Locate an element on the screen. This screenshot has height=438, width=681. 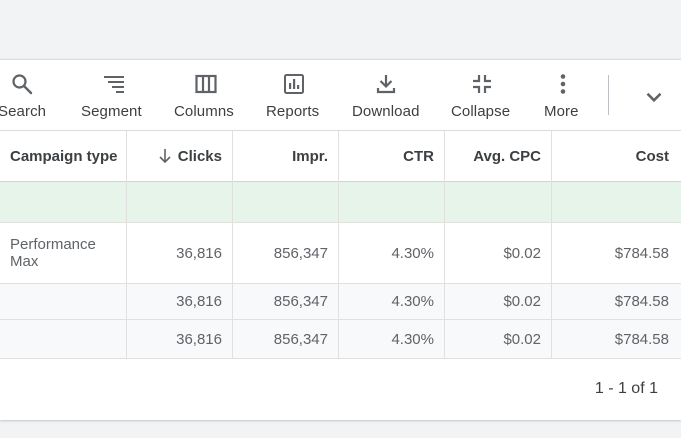
header-divider is located at coordinates (340, 181).